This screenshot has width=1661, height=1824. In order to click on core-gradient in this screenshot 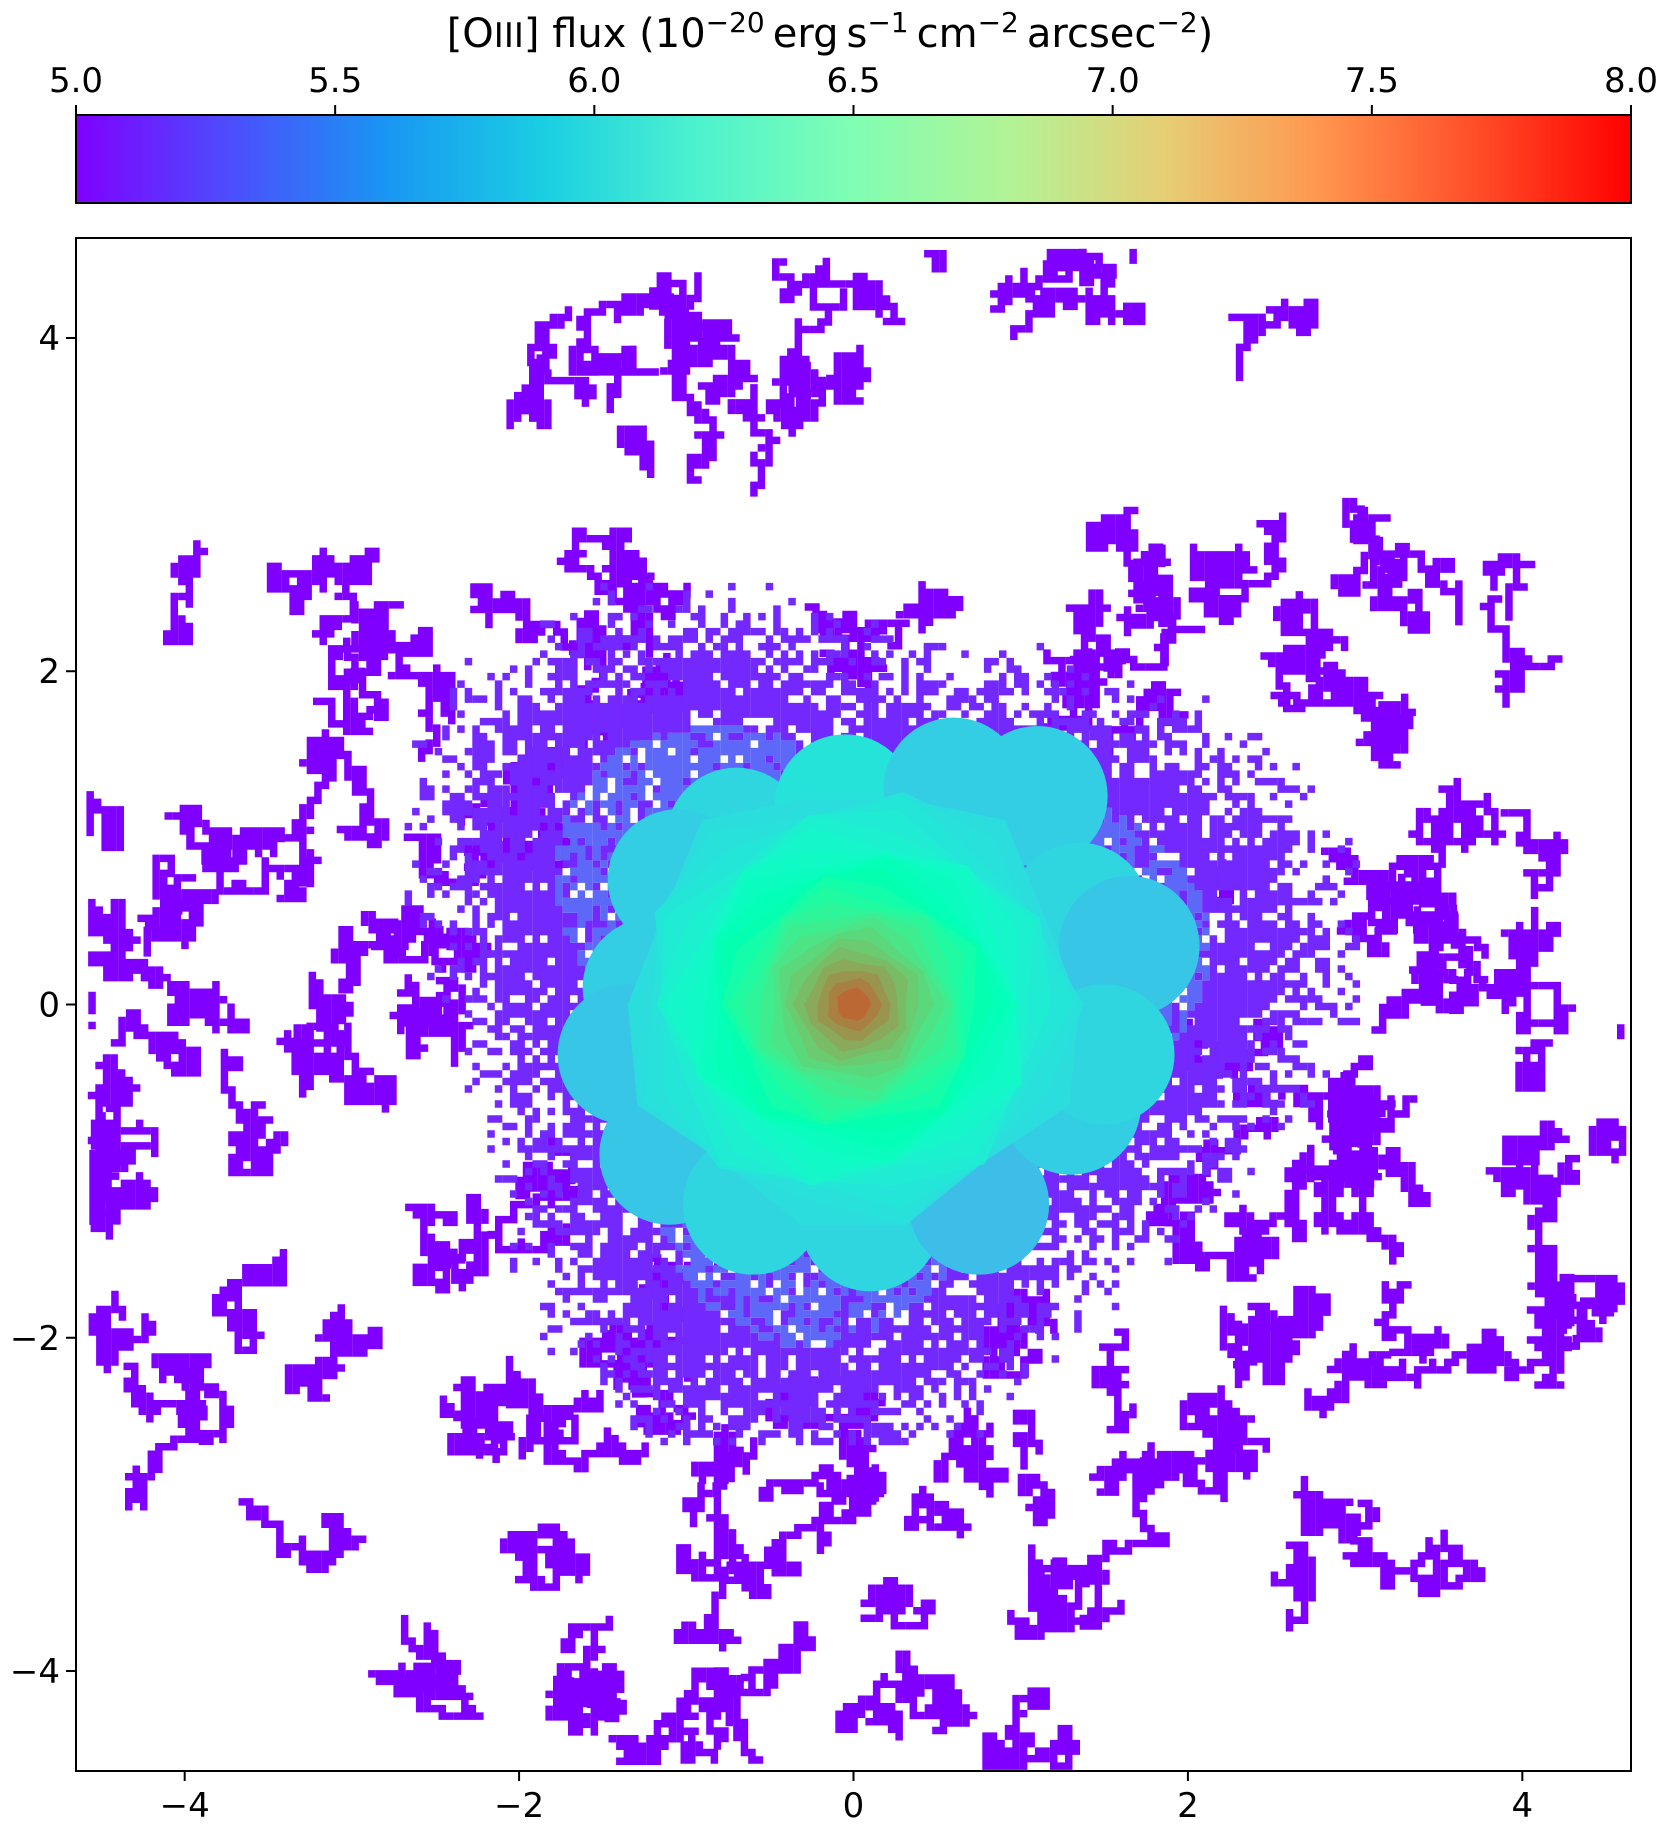, I will do `click(855, 1008)`.